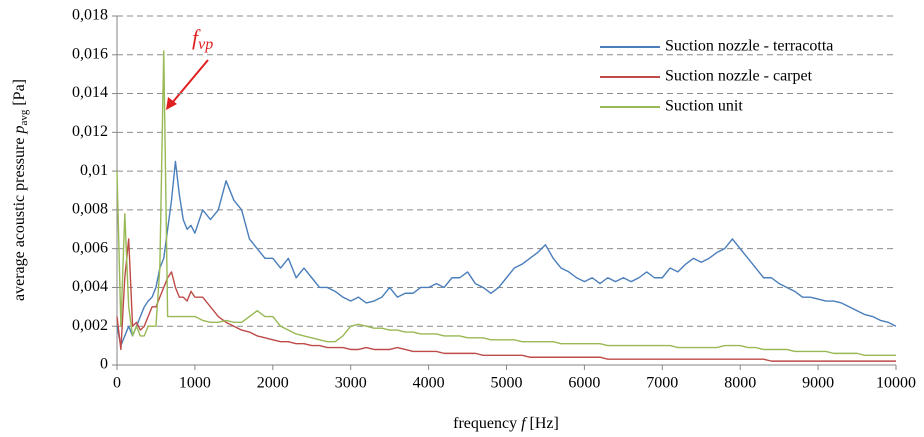  Describe the element at coordinates (662, 383) in the screenshot. I see `x-tick-label: 7000` at that location.